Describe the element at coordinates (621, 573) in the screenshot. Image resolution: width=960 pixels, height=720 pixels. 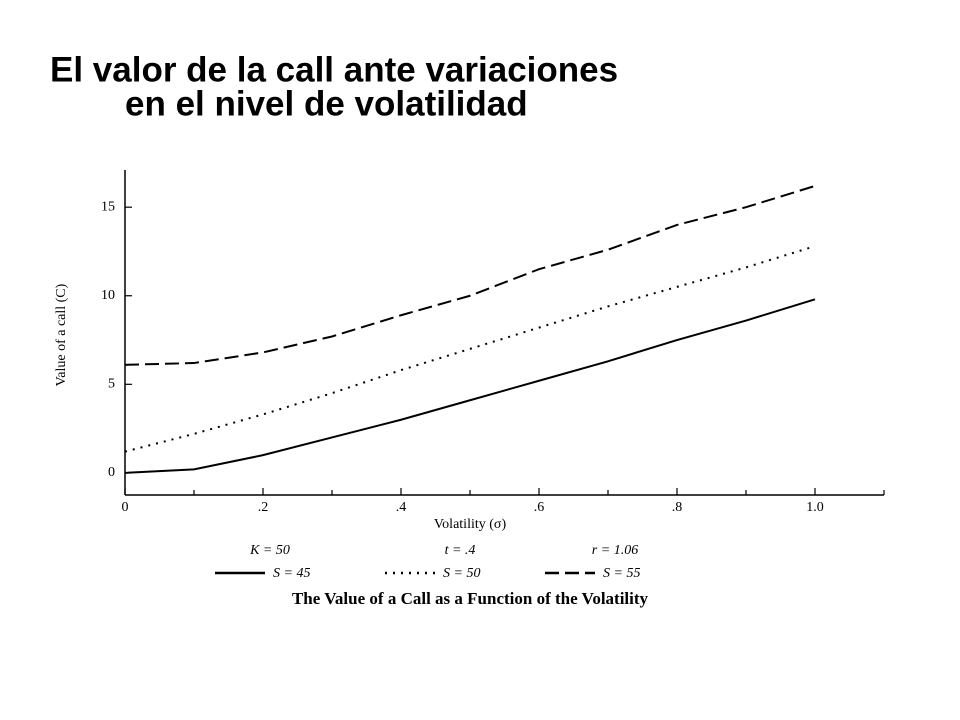
I see `legend-label: S = 55` at that location.